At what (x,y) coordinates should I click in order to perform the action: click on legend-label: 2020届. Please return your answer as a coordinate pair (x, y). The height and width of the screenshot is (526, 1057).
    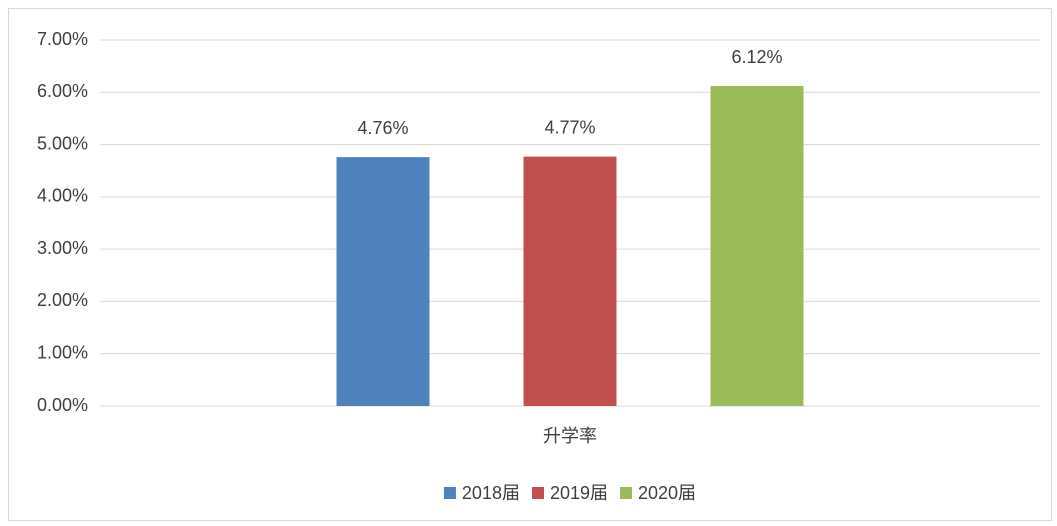
    Looking at the image, I should click on (667, 493).